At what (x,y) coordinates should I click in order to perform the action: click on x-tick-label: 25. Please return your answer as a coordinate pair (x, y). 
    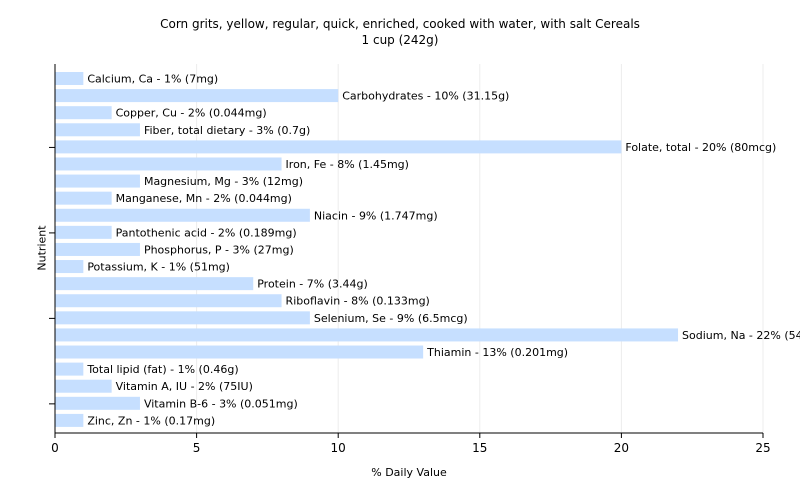
    Looking at the image, I should click on (762, 448).